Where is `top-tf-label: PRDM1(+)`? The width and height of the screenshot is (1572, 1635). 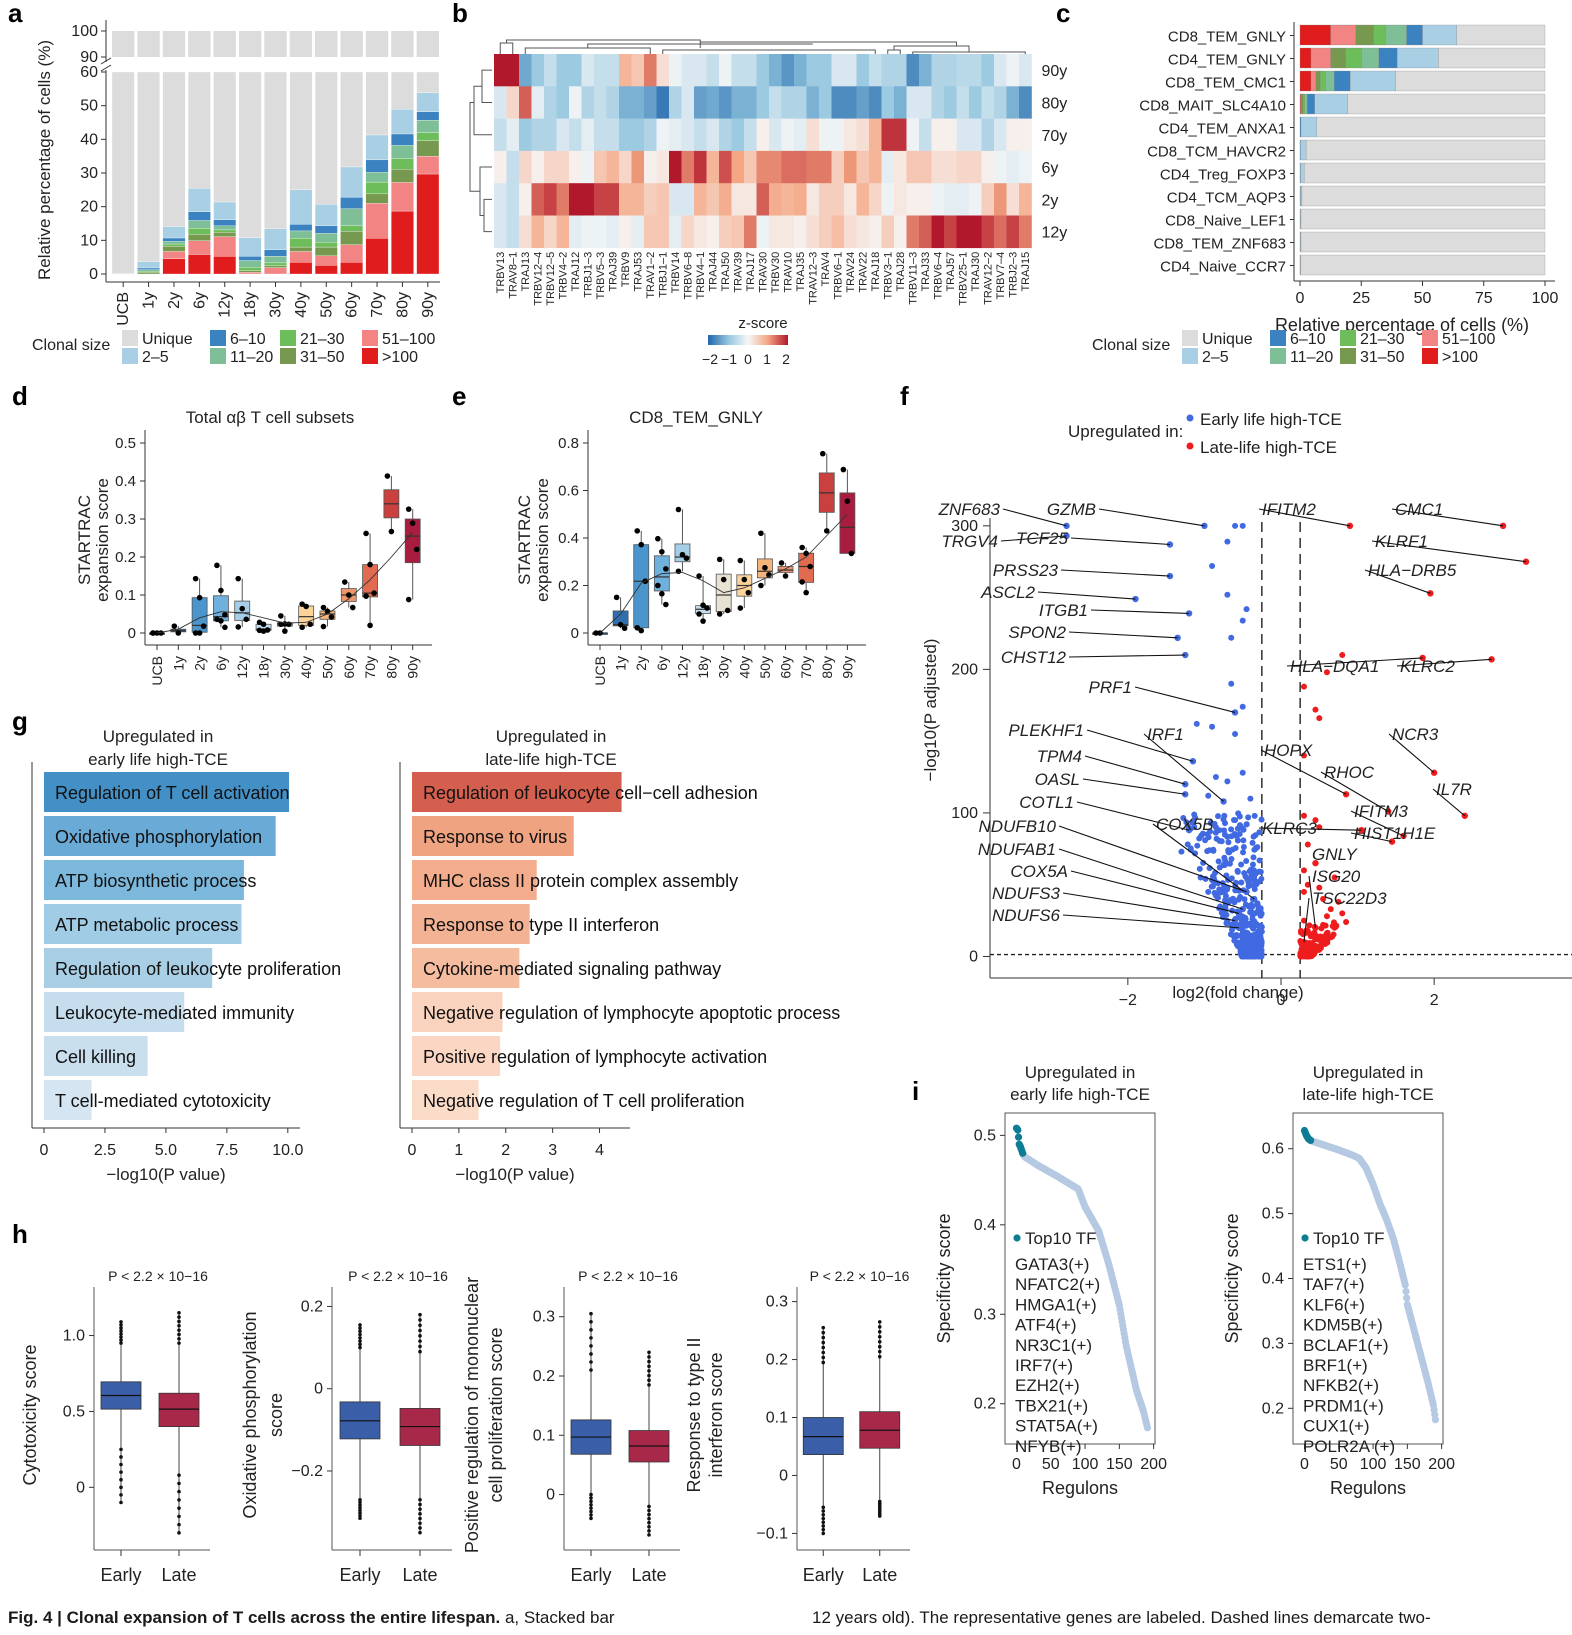 top-tf-label: PRDM1(+) is located at coordinates (1343, 1405).